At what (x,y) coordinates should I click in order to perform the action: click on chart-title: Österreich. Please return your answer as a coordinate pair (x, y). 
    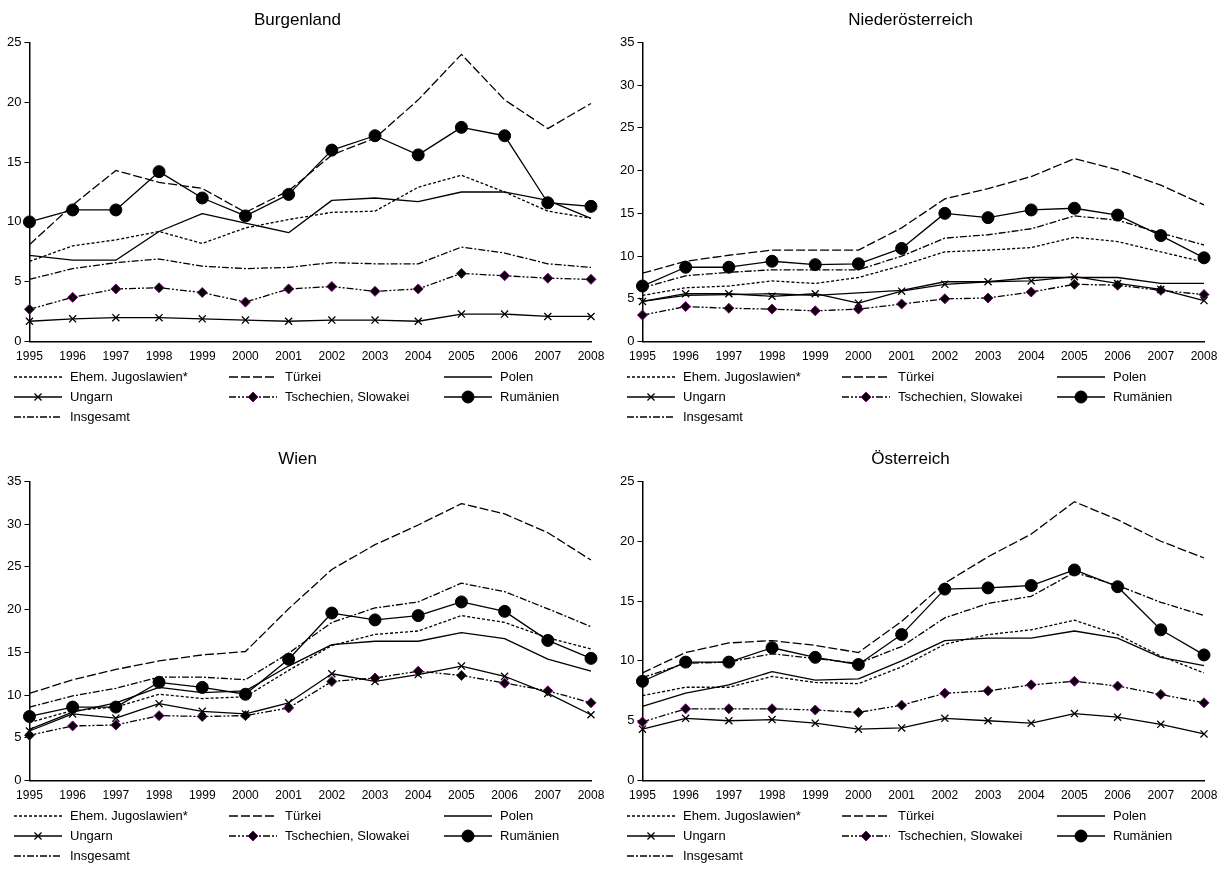
    Looking at the image, I should click on (910, 458).